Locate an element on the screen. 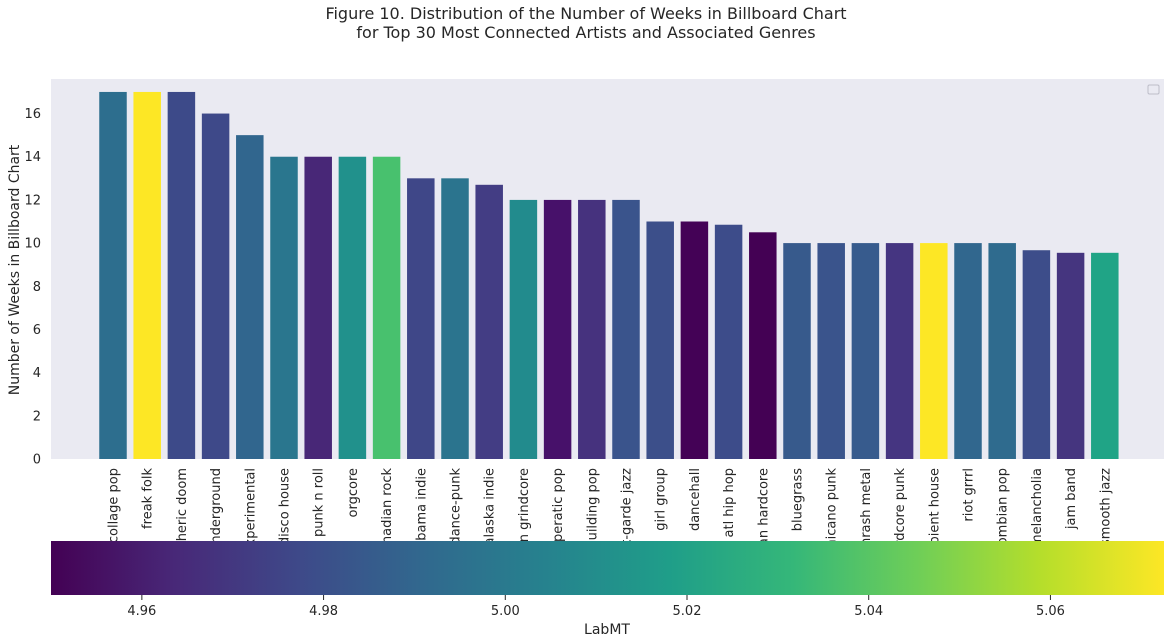 The height and width of the screenshot is (643, 1172). x-tick-label: bluegrass is located at coordinates (798, 499).